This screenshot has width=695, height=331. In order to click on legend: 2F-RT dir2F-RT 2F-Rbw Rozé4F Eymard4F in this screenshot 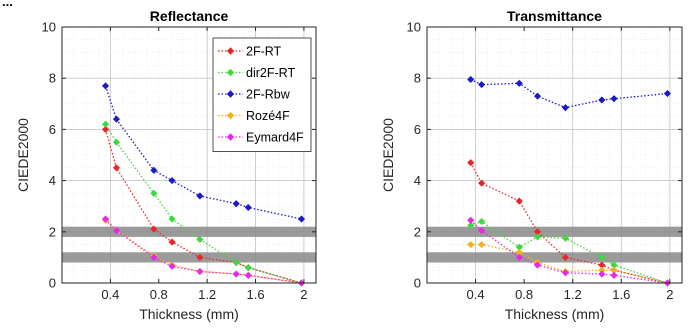, I will do `click(262, 94)`.